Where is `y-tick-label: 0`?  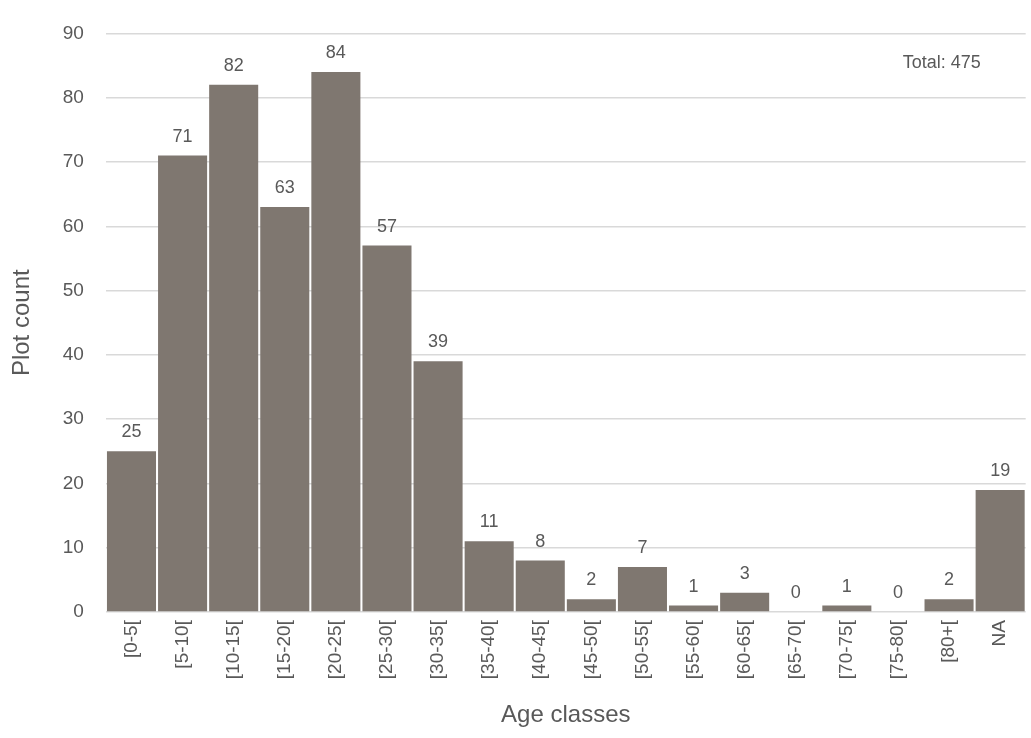 y-tick-label: 0 is located at coordinates (78, 611).